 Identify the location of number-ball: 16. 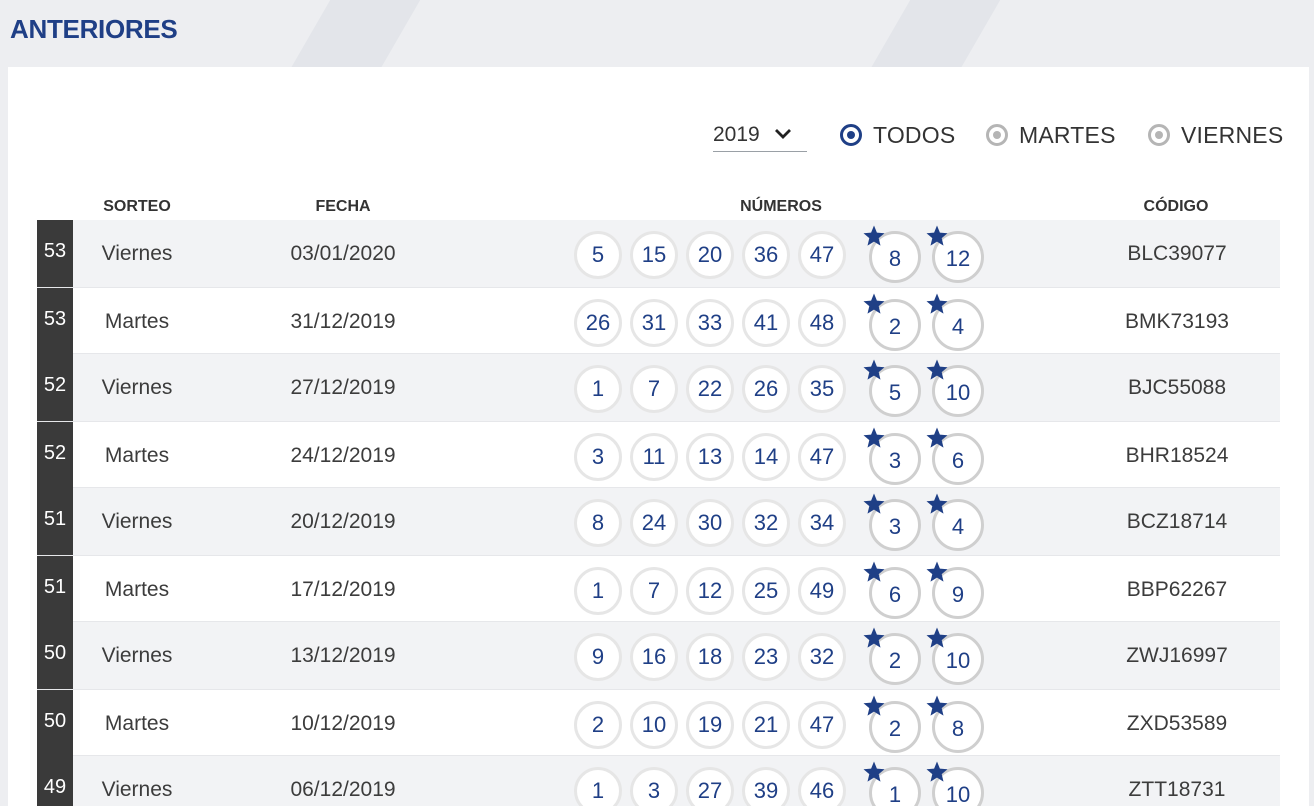
(654, 657).